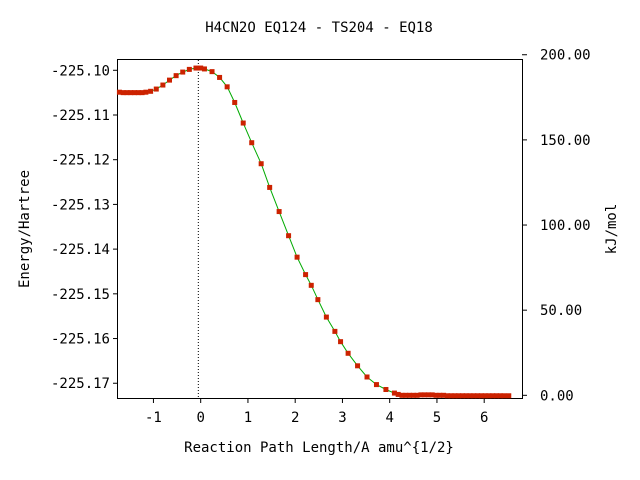  Describe the element at coordinates (80, 116) in the screenshot. I see `y-tick-label: -225.11` at that location.